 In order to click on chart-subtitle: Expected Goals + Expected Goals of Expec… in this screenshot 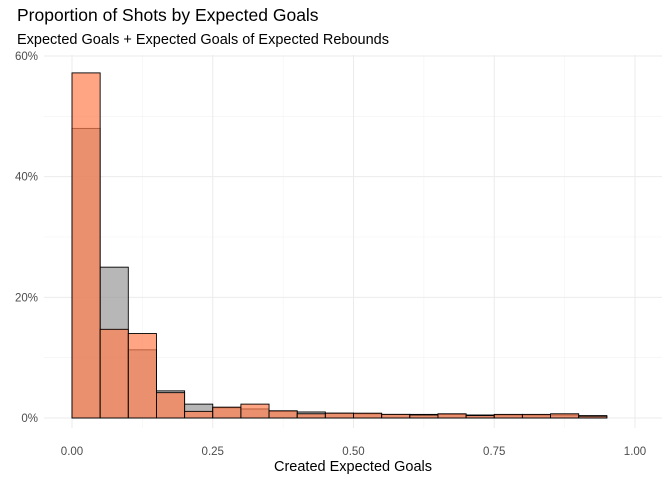, I will do `click(203, 40)`.